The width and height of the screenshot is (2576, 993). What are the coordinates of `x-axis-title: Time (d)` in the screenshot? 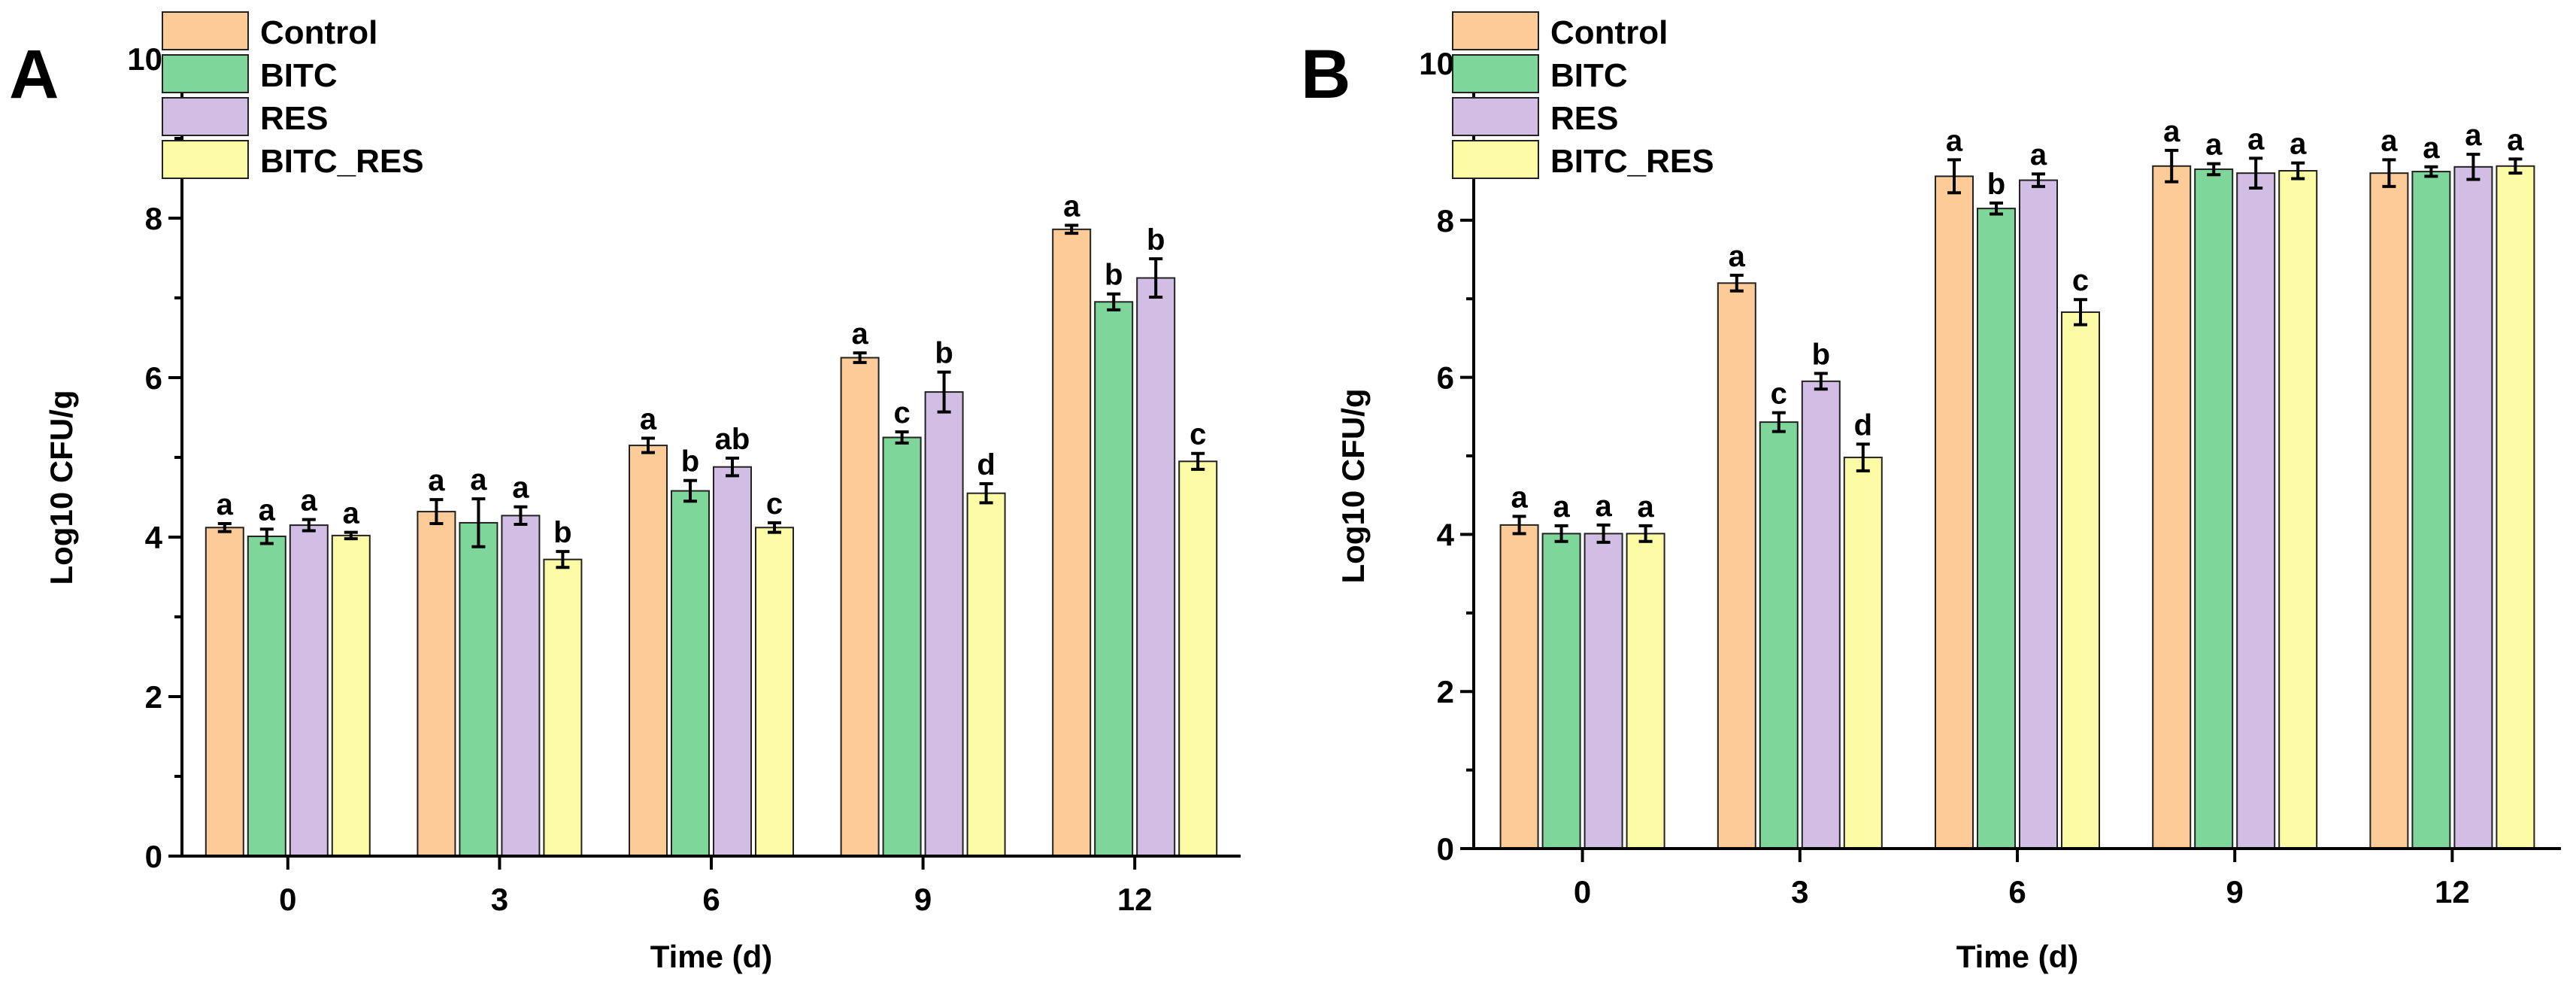 It's located at (2017, 957).